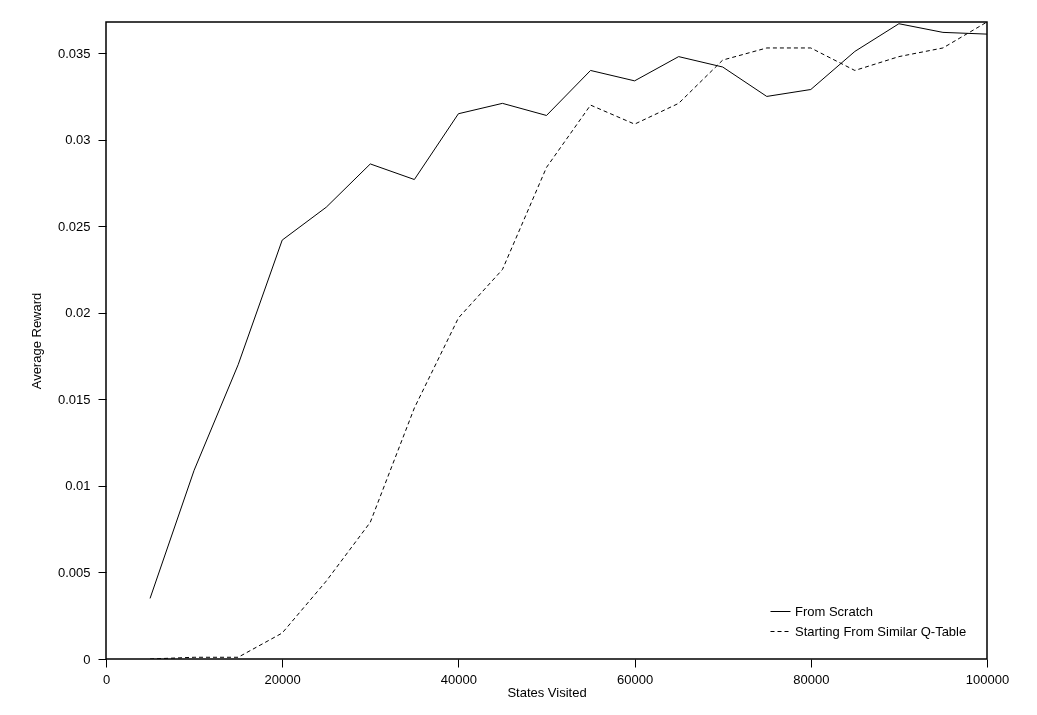  I want to click on y-tick-label: 0.01, so click(78, 486).